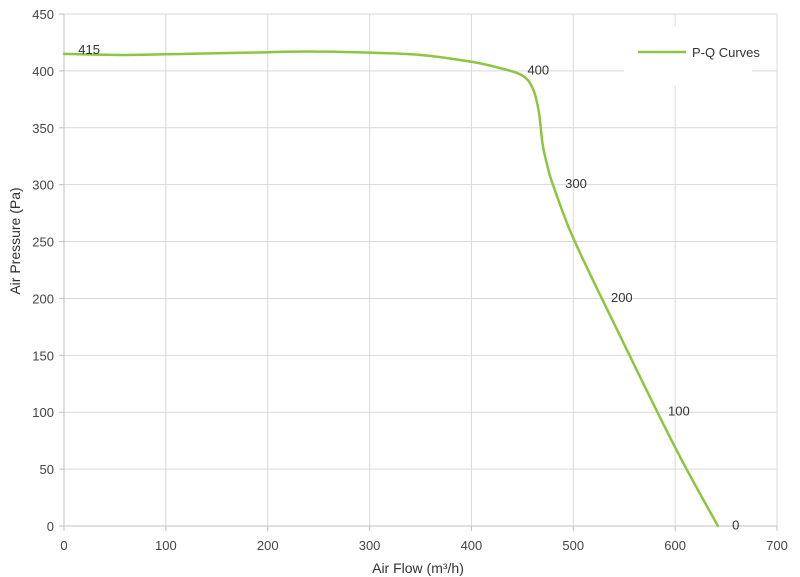 Image resolution: width=800 pixels, height=577 pixels. What do you see at coordinates (43, 242) in the screenshot?
I see `y-tick-label: 250` at bounding box center [43, 242].